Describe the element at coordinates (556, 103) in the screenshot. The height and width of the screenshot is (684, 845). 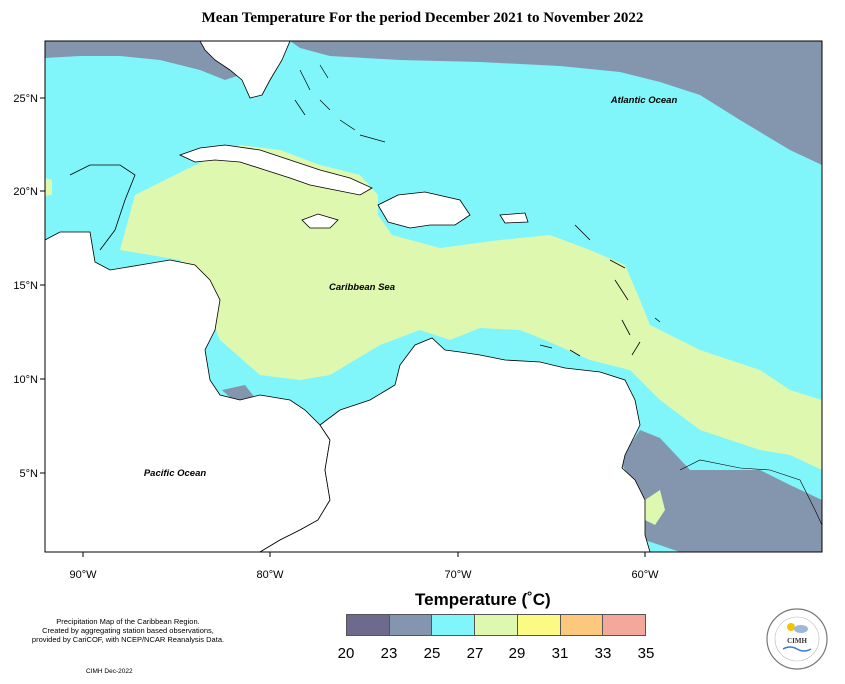
I see `zone-cool-northeast` at that location.